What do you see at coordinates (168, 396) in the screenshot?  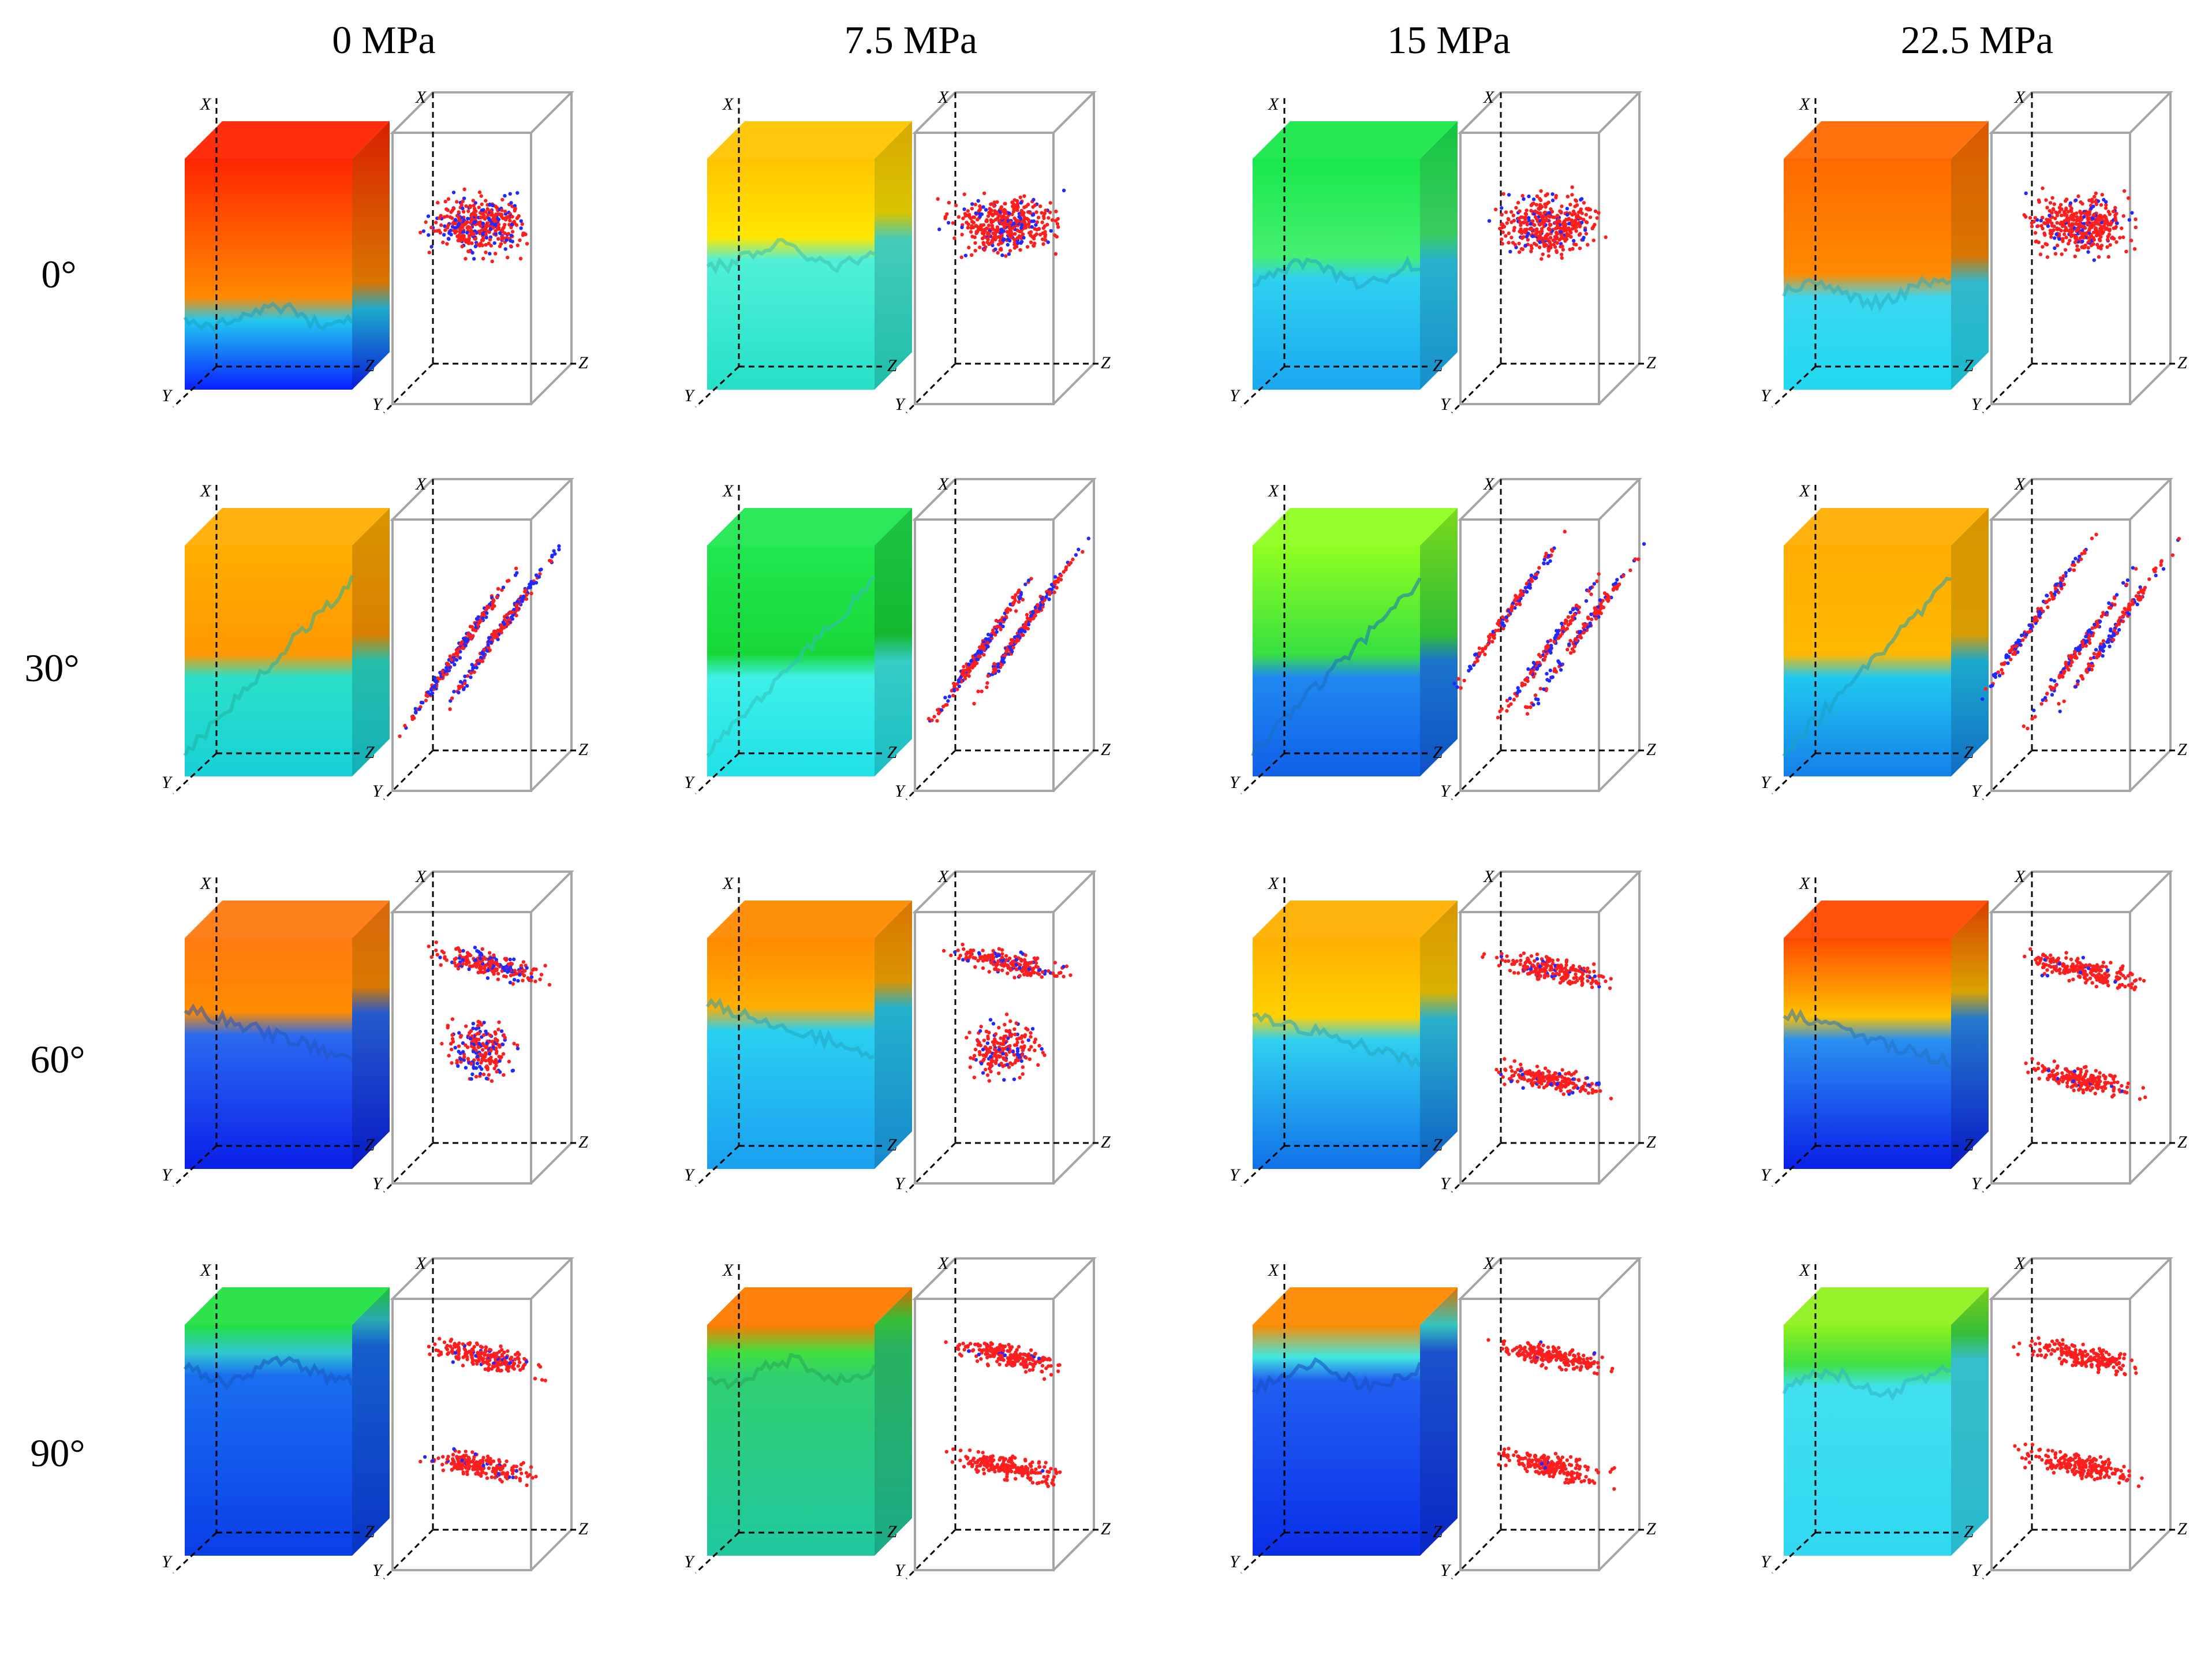 I see `y-axis-label: Y` at bounding box center [168, 396].